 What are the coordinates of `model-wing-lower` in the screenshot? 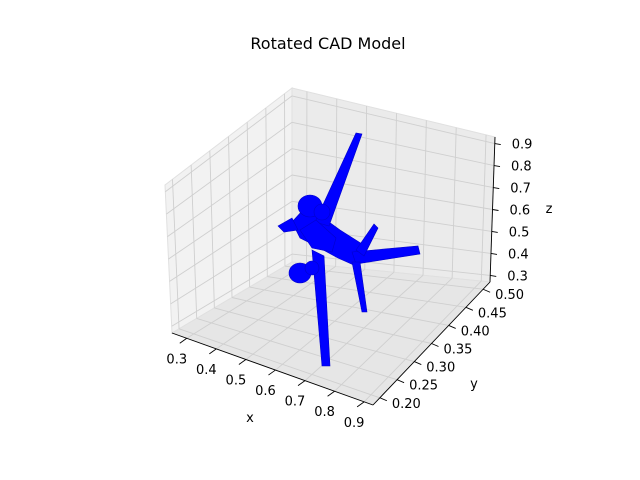 It's located at (321, 308).